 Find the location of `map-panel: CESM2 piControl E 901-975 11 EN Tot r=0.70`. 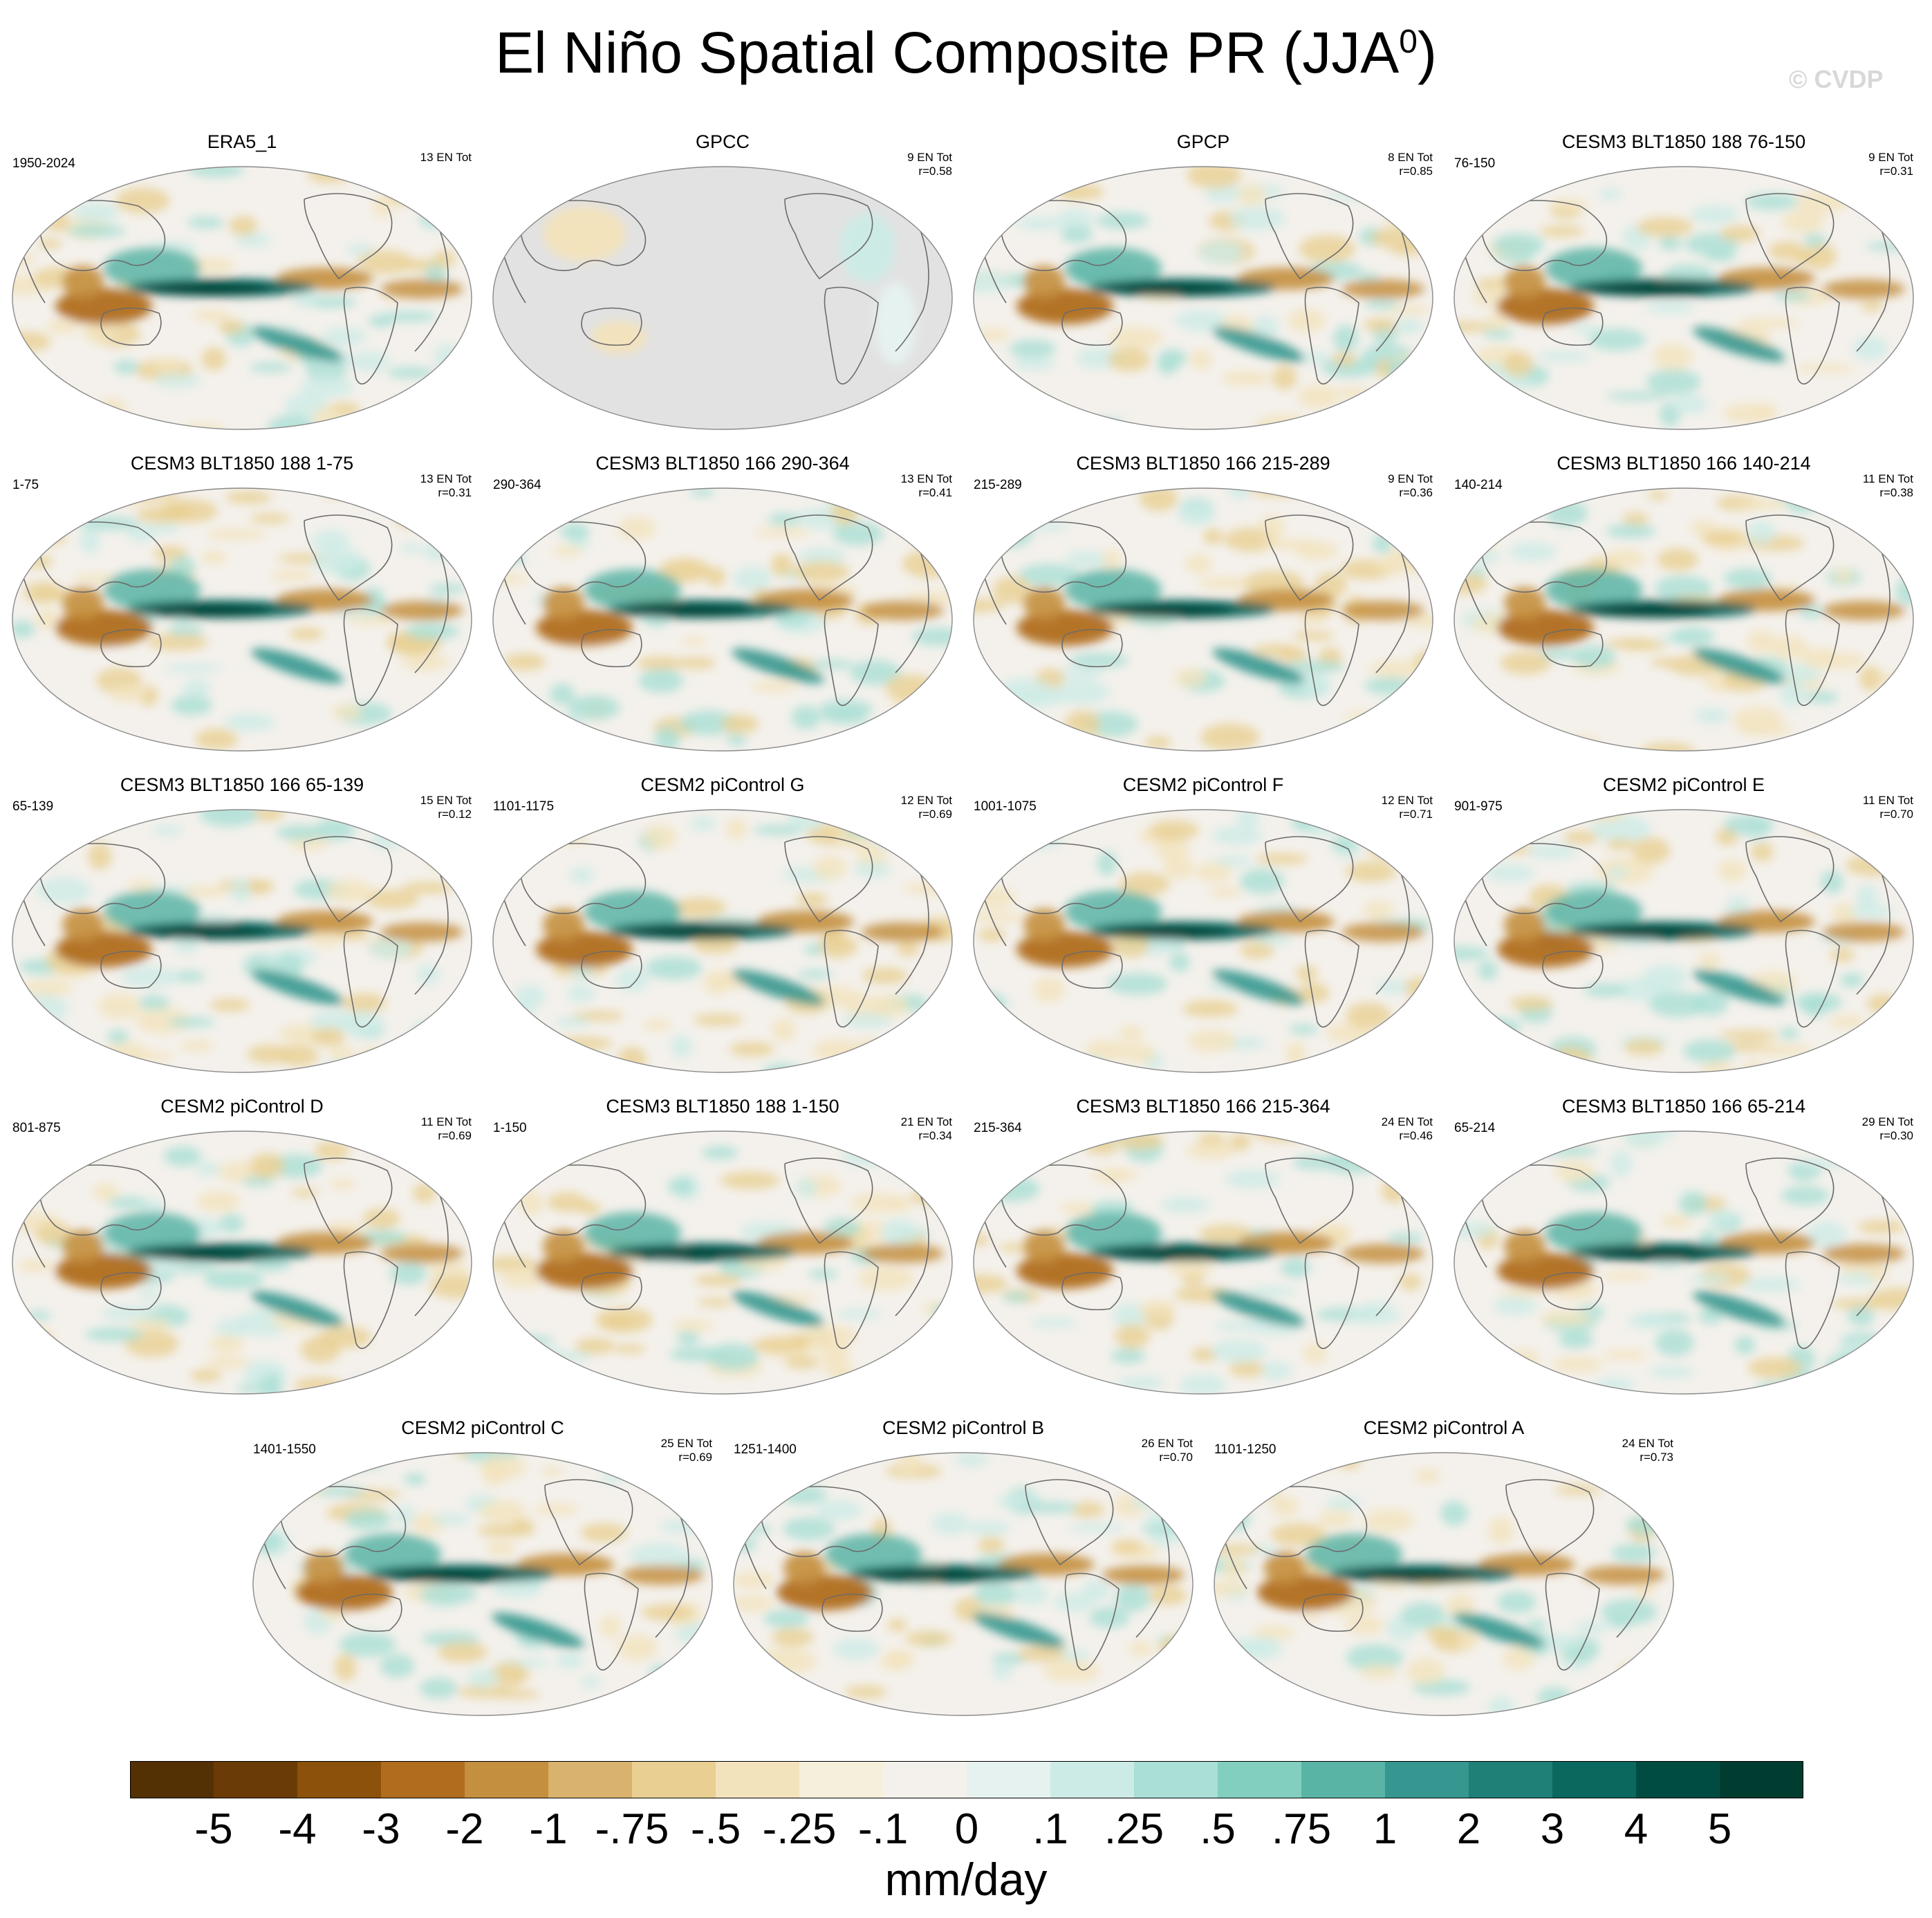

map-panel: CESM2 piControl E 901-975 11 EN Tot r=0.70 is located at coordinates (1684, 925).